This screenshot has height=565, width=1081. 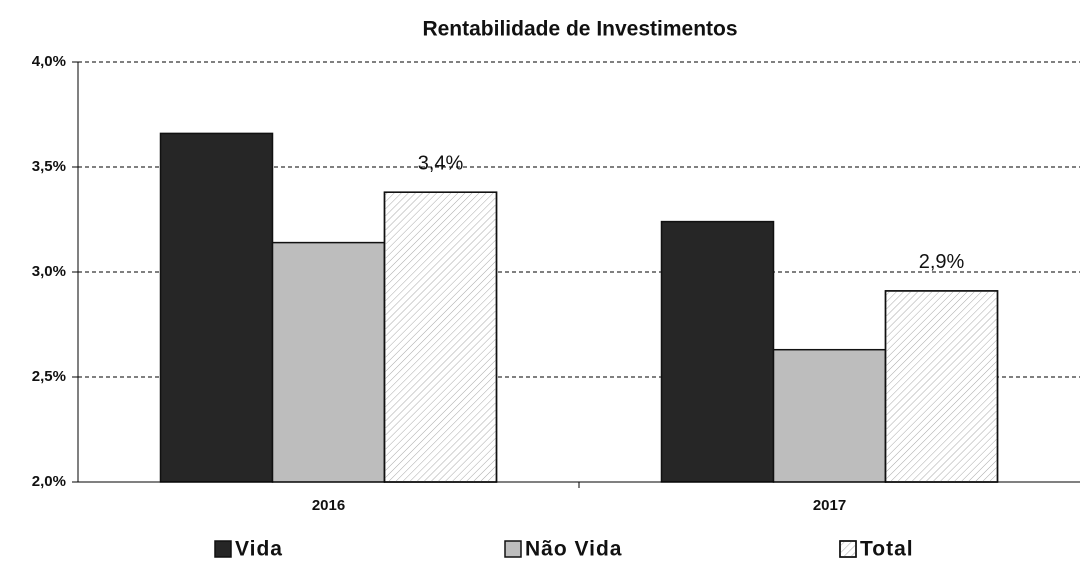 I want to click on x-tick-label: 2016, so click(x=328, y=505).